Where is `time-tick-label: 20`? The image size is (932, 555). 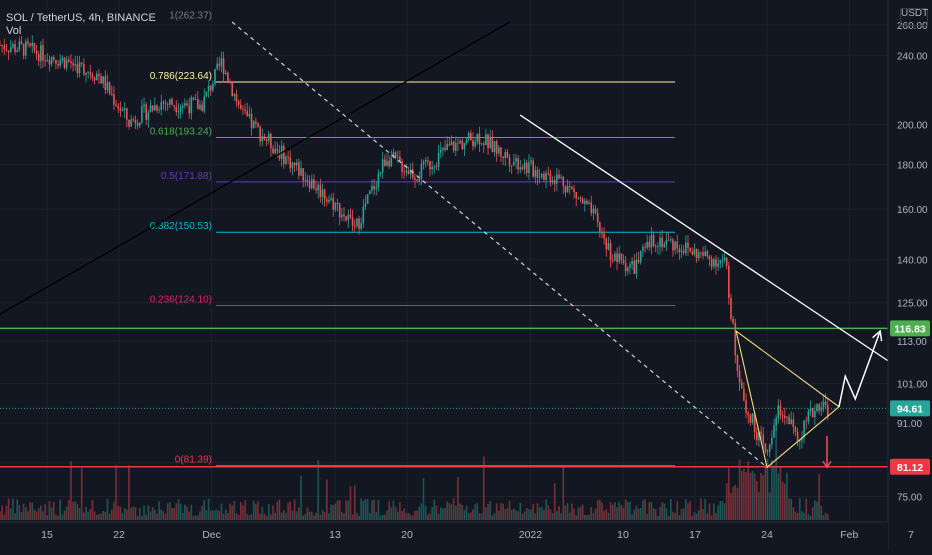 time-tick-label: 20 is located at coordinates (407, 535).